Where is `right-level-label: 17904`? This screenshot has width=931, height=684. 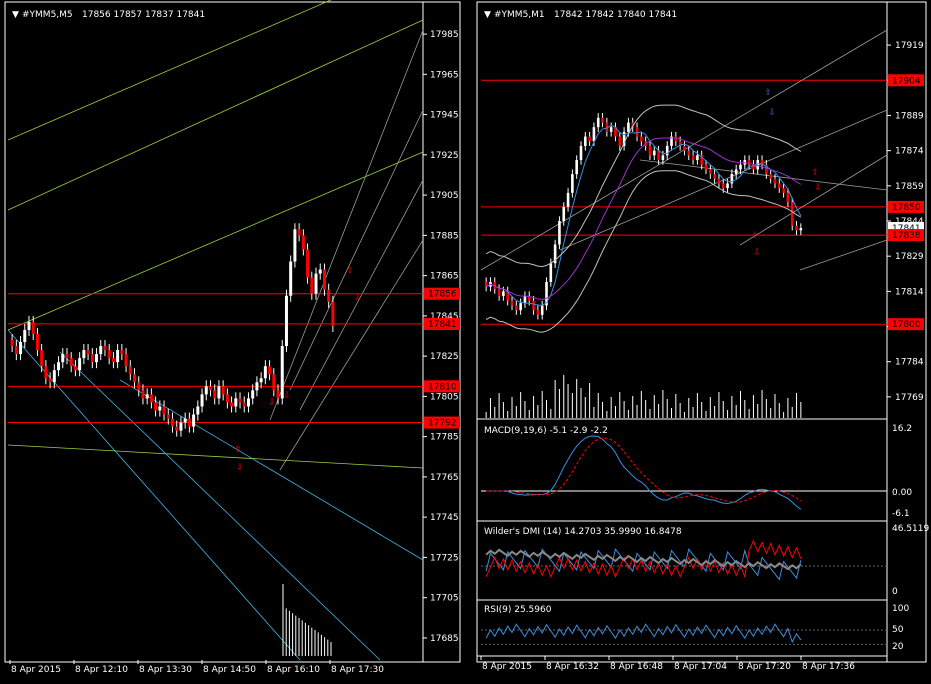 right-level-label: 17904 is located at coordinates (906, 81).